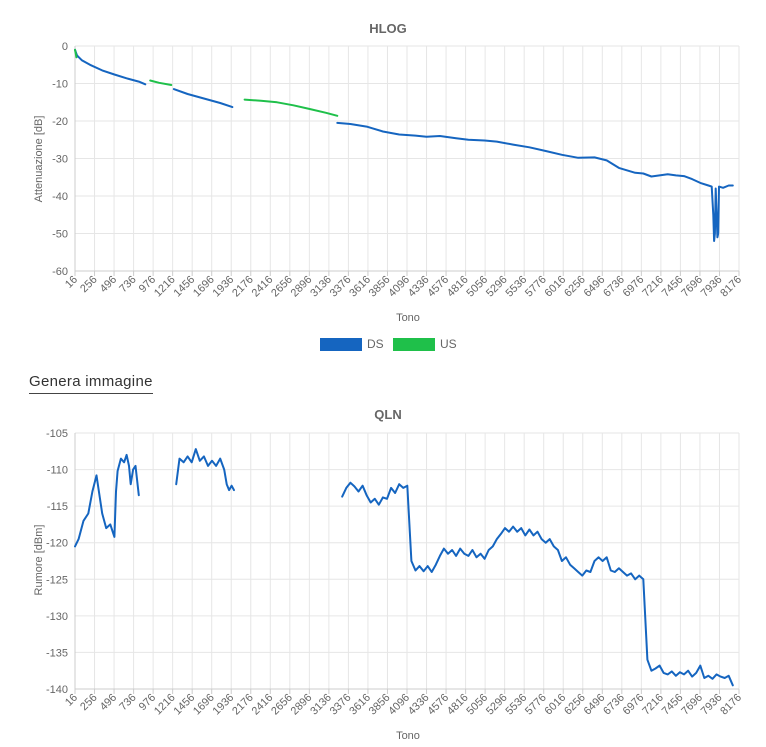 The width and height of the screenshot is (766, 747). Describe the element at coordinates (184, 705) in the screenshot. I see `qln-x-tick-label: 1456` at that location.